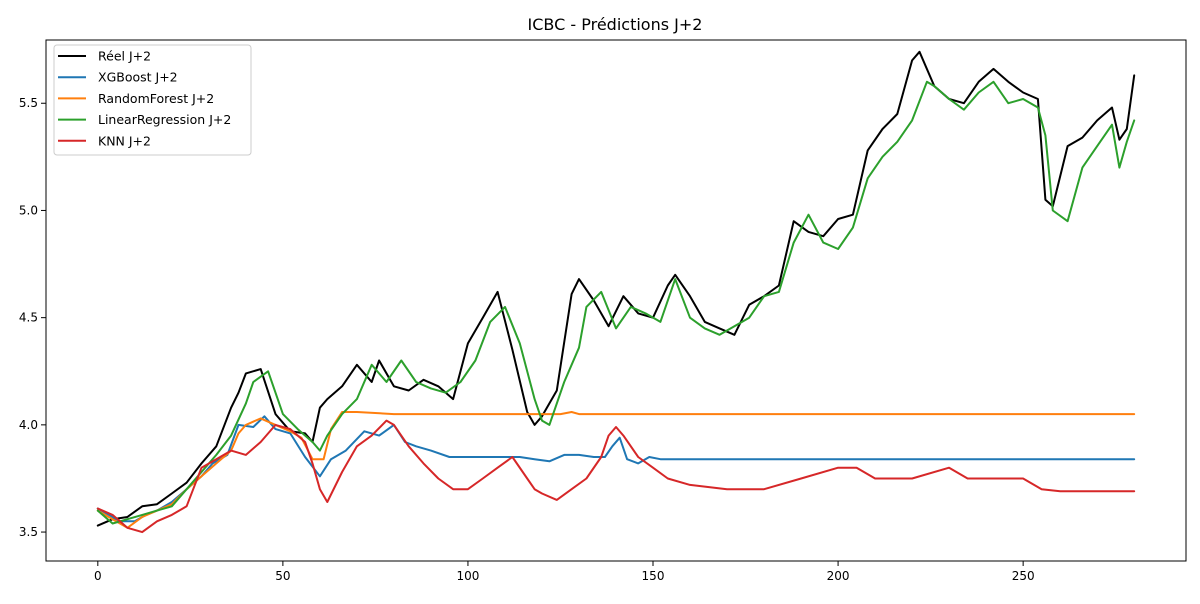 This screenshot has width=1200, height=604. Describe the element at coordinates (28, 318) in the screenshot. I see `y-tick-label: 4.5` at that location.